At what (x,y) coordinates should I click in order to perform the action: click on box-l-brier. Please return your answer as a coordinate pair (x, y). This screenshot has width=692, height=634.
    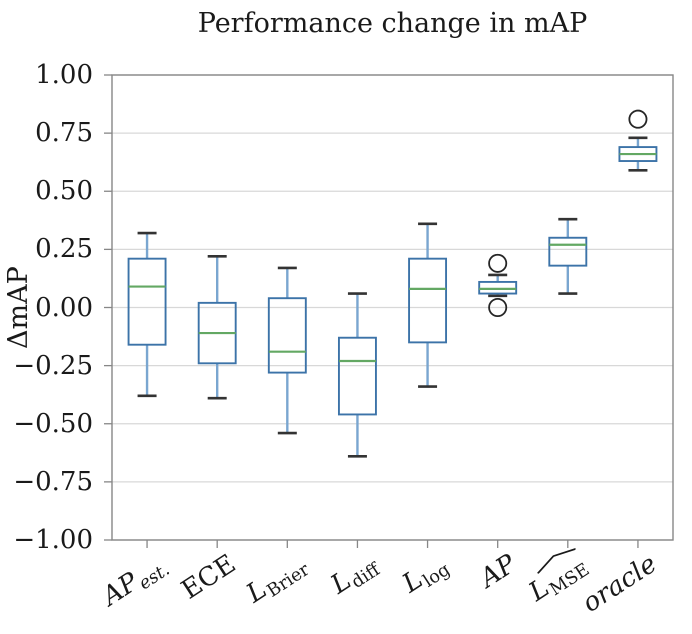
    Looking at the image, I should click on (287, 335).